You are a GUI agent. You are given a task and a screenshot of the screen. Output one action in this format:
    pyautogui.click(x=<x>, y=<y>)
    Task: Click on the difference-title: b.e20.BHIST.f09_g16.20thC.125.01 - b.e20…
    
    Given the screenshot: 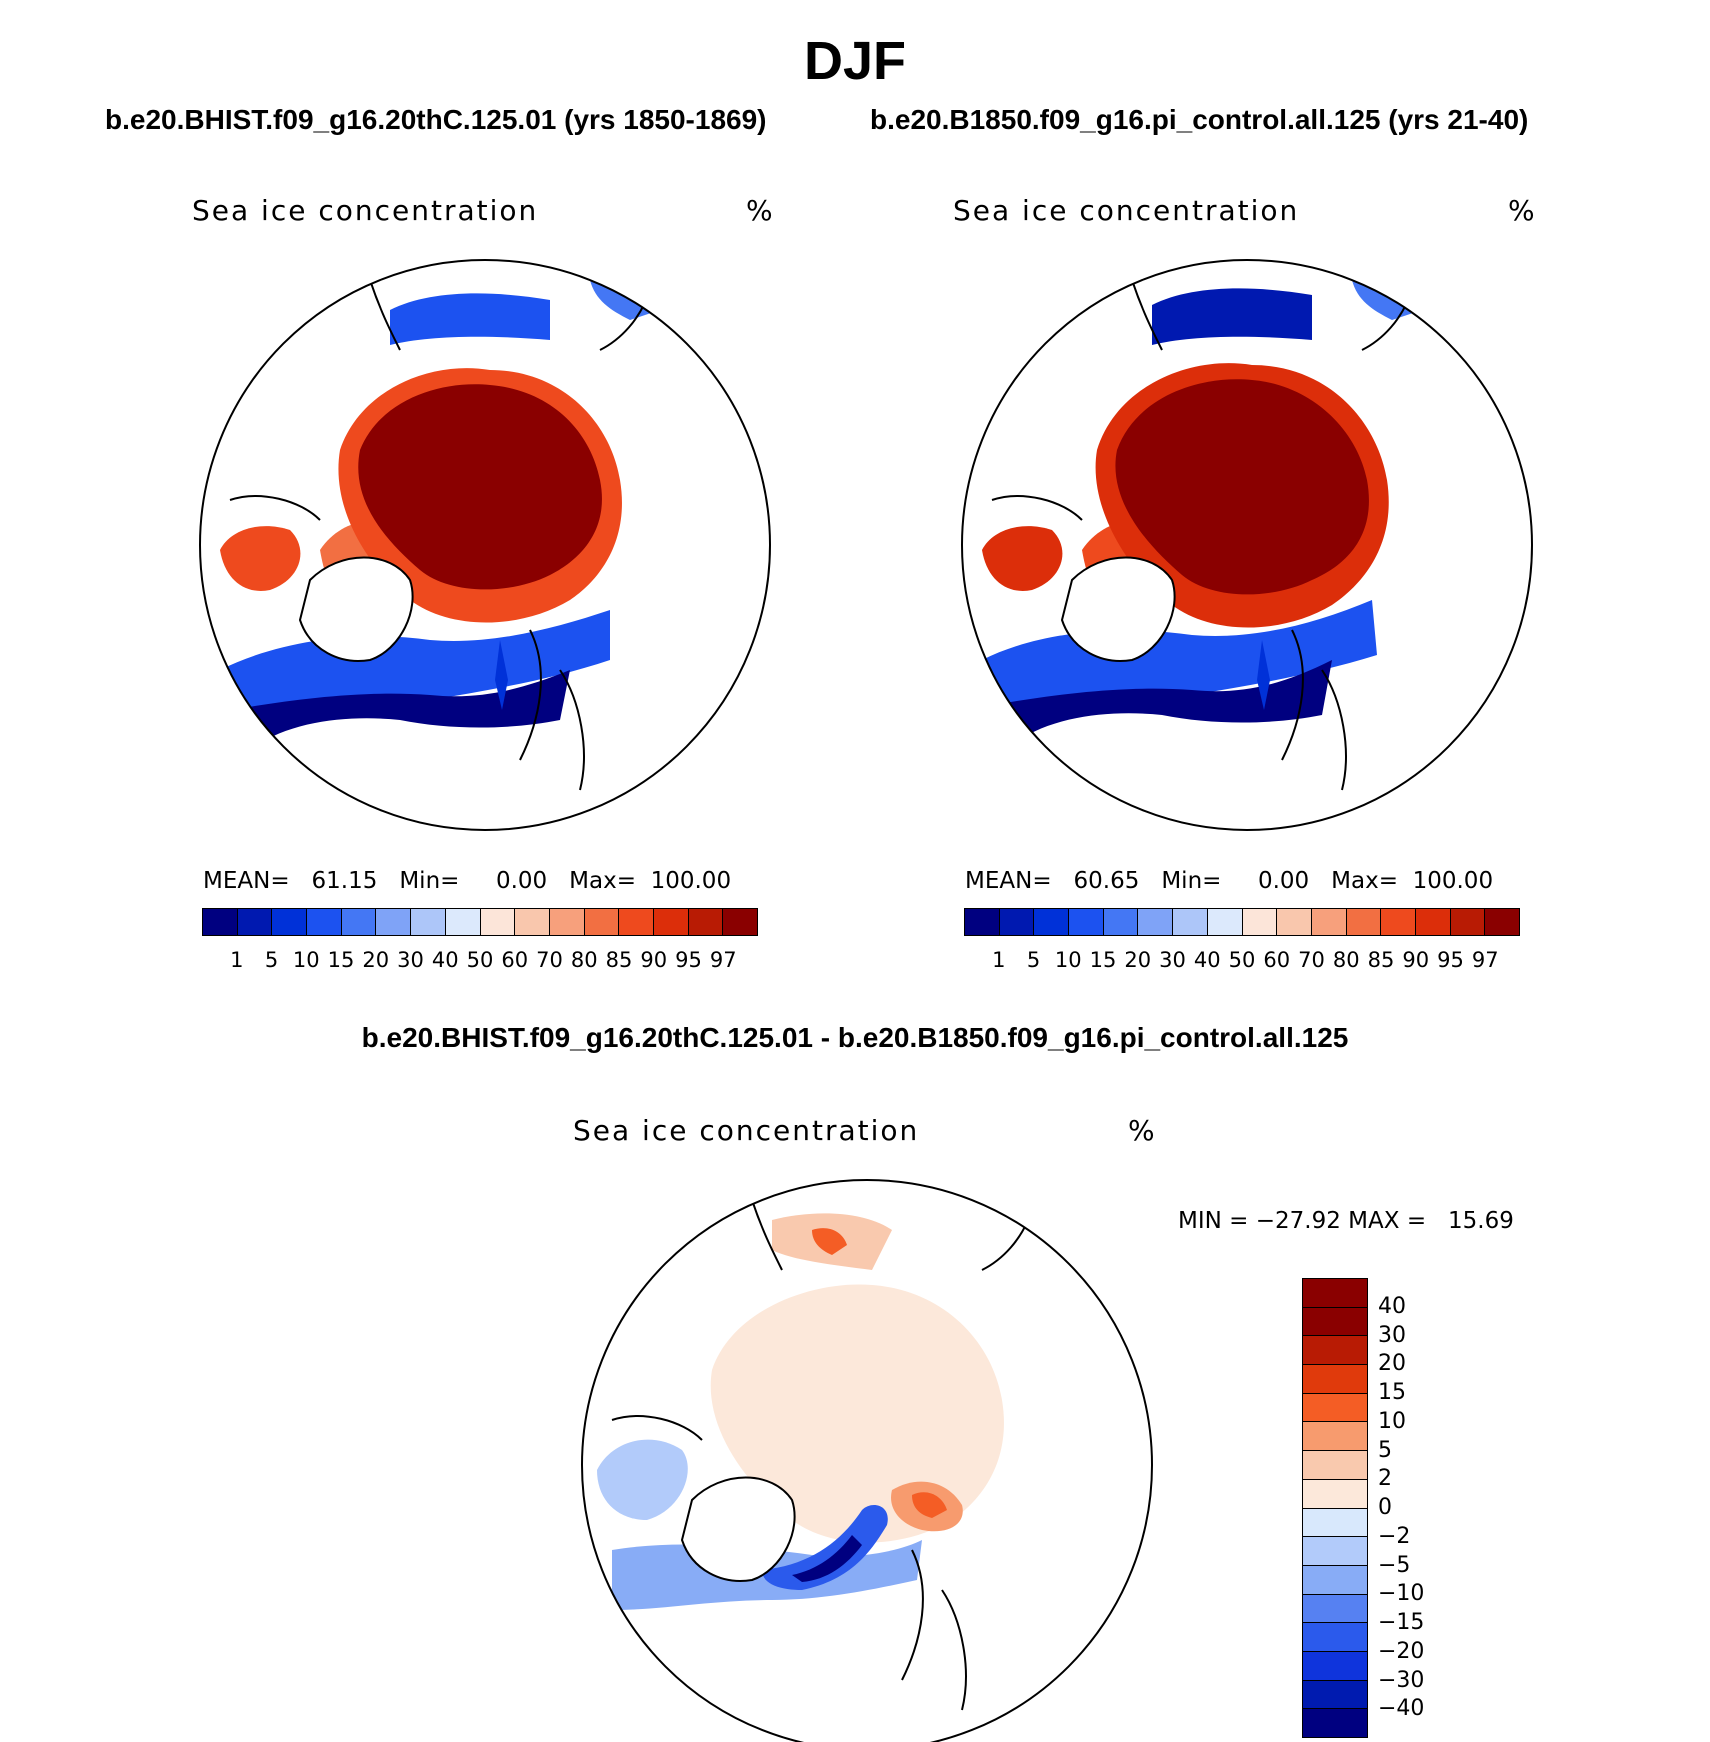 What is the action you would take?
    pyautogui.click(x=855, y=1037)
    